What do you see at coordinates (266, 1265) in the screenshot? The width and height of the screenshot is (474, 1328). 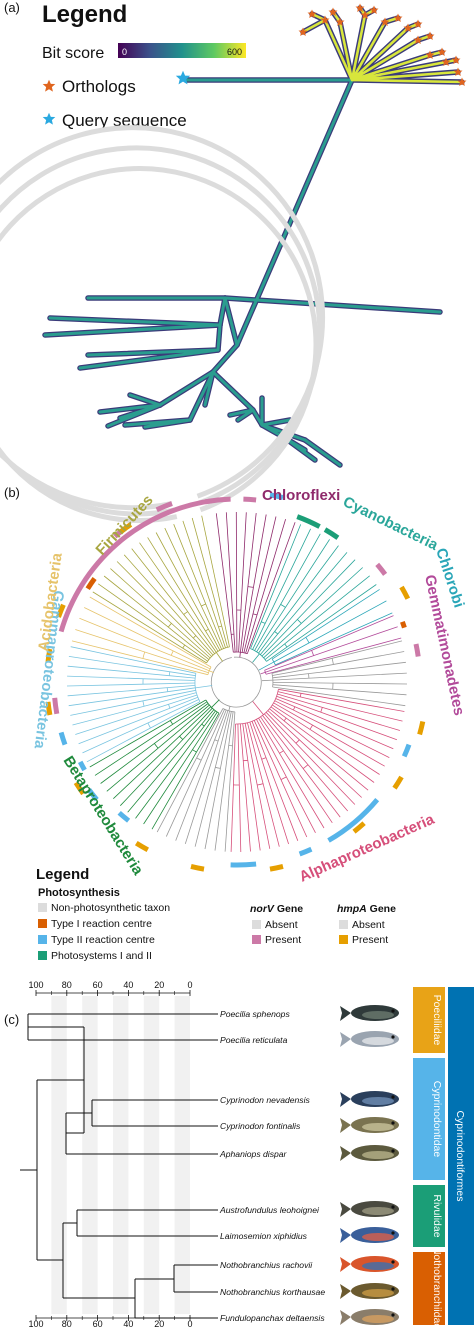 I see `taxon-label-7: Nothobranchius rachovii` at bounding box center [266, 1265].